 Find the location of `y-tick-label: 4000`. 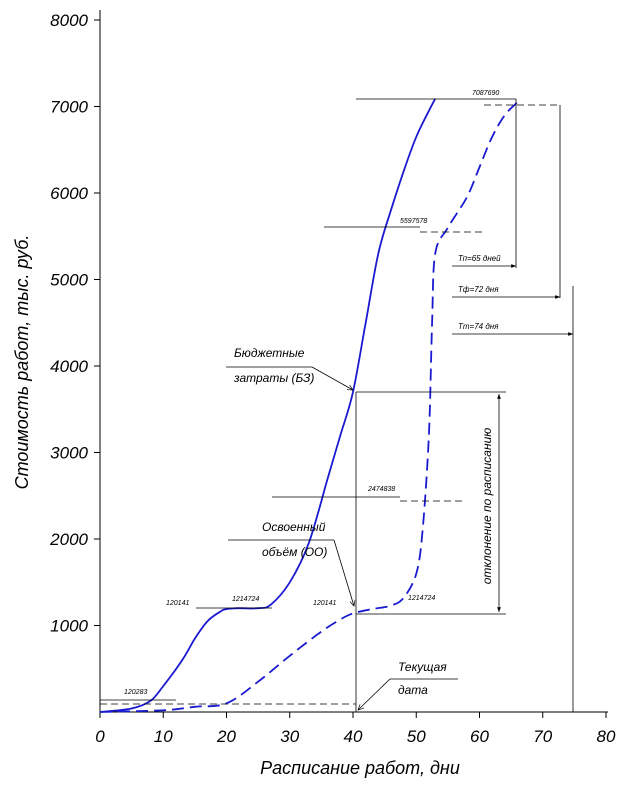

y-tick-label: 4000 is located at coordinates (69, 366).